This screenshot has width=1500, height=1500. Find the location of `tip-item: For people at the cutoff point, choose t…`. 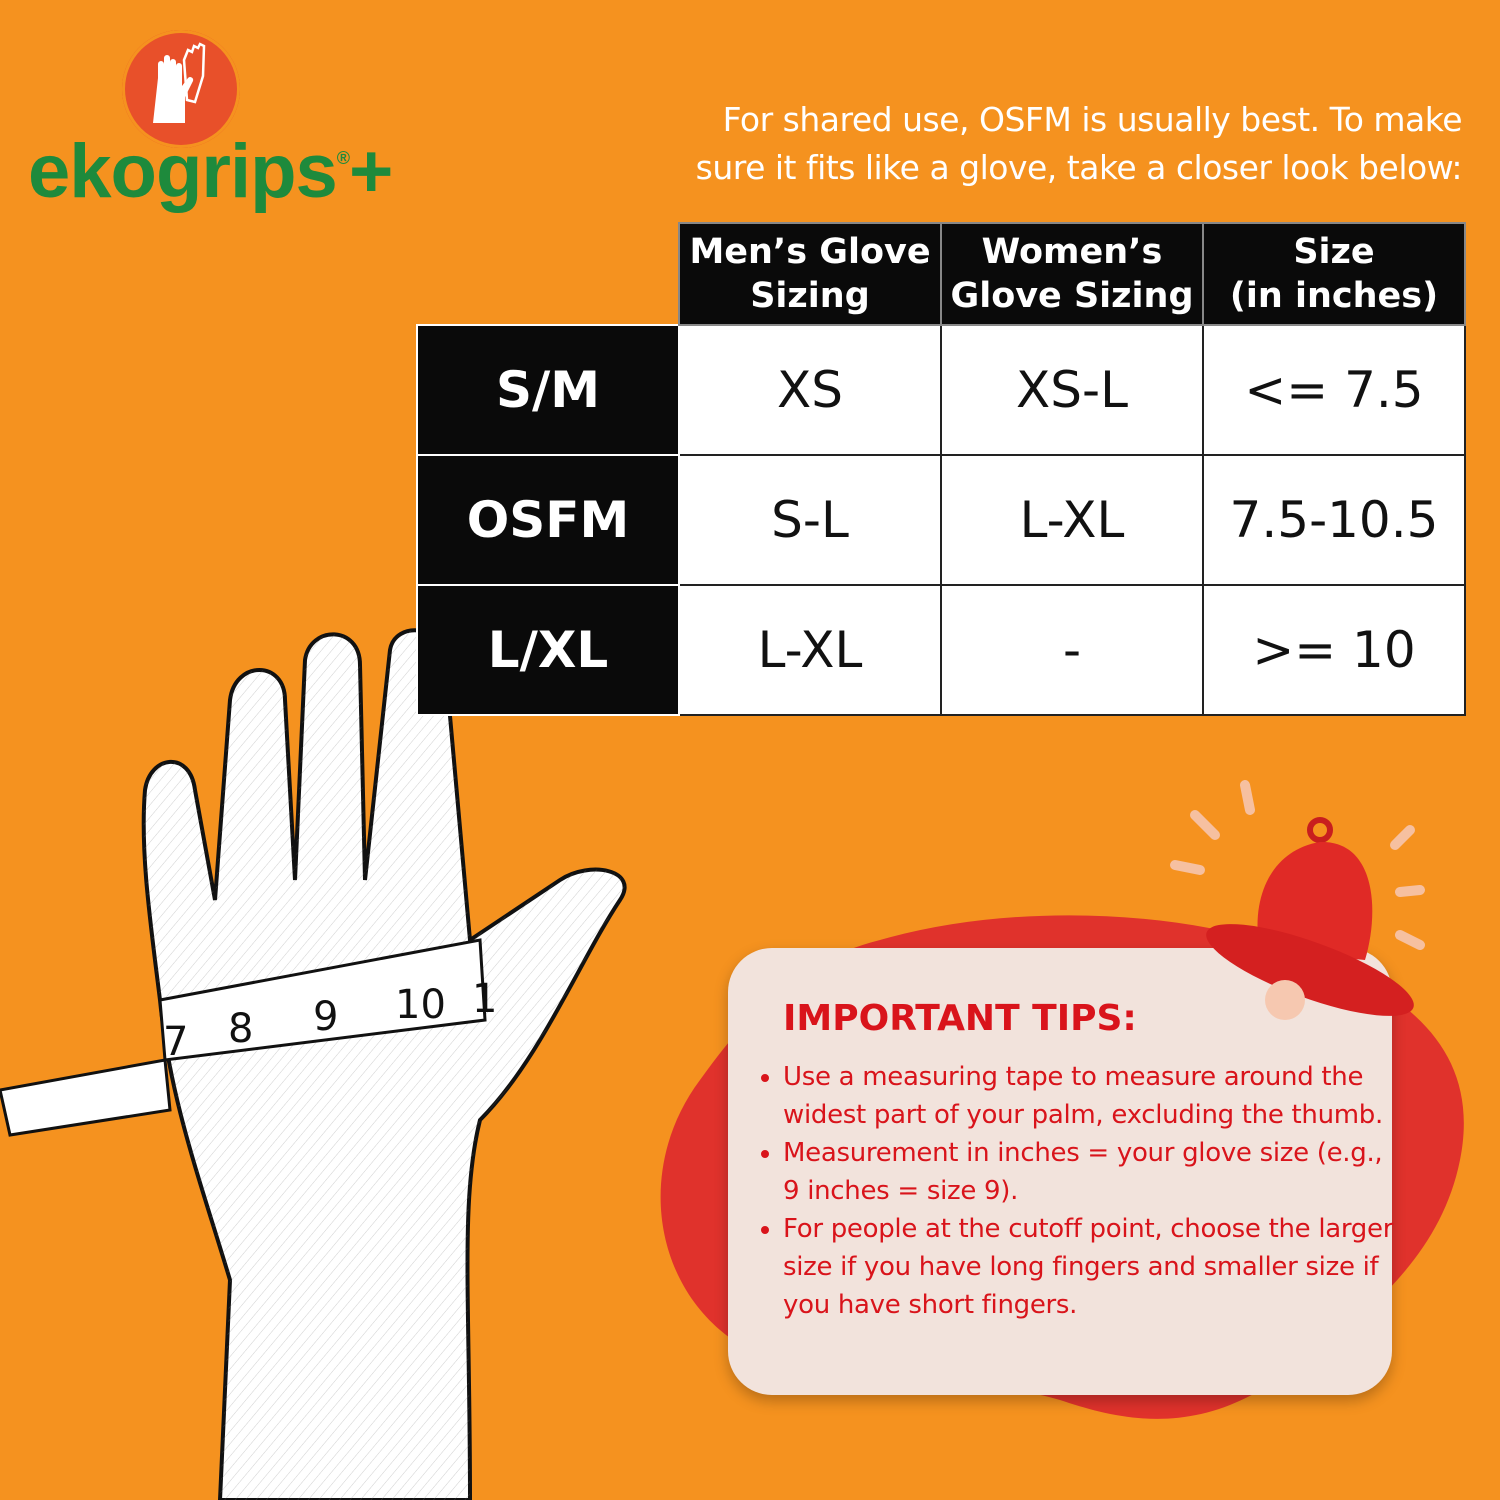

tip-item: For people at the cutoff point, choose t… is located at coordinates (1093, 1267).